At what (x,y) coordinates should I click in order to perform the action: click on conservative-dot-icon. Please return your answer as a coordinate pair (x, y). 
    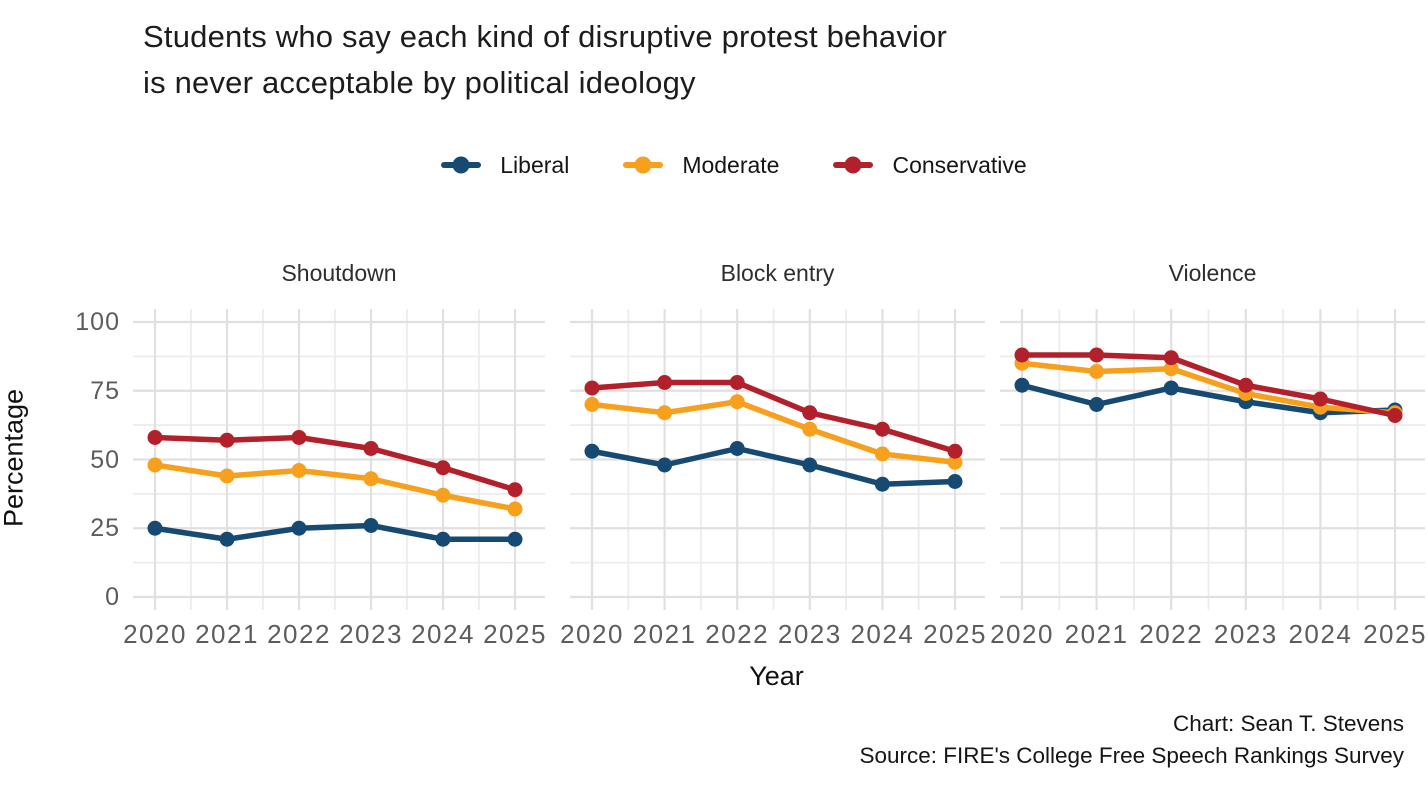
    Looking at the image, I should click on (853, 165).